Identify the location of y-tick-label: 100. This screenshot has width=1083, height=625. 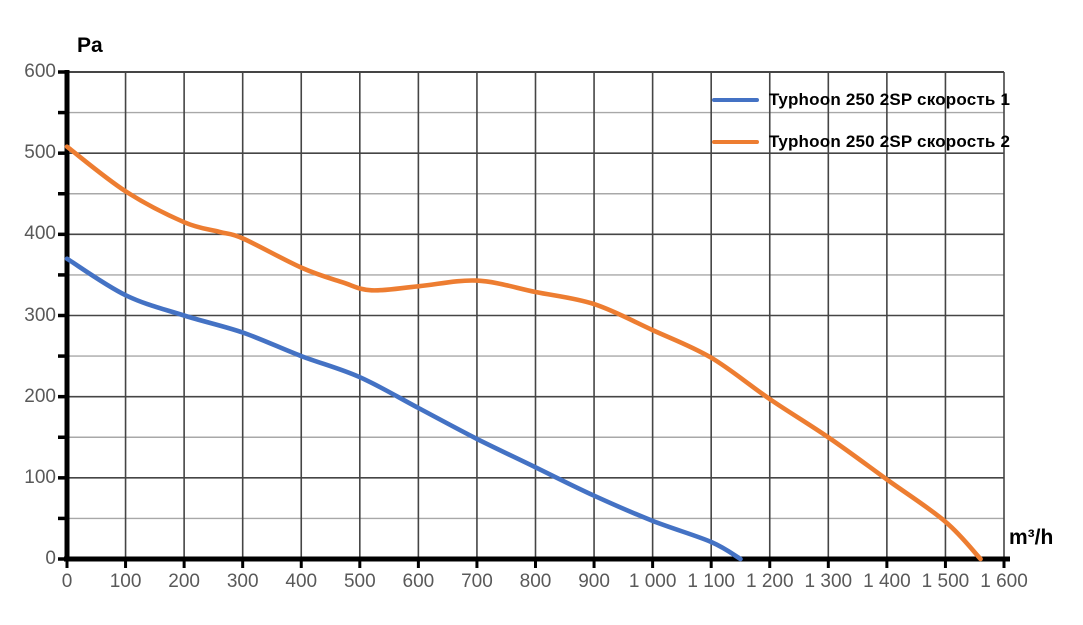
(40, 477).